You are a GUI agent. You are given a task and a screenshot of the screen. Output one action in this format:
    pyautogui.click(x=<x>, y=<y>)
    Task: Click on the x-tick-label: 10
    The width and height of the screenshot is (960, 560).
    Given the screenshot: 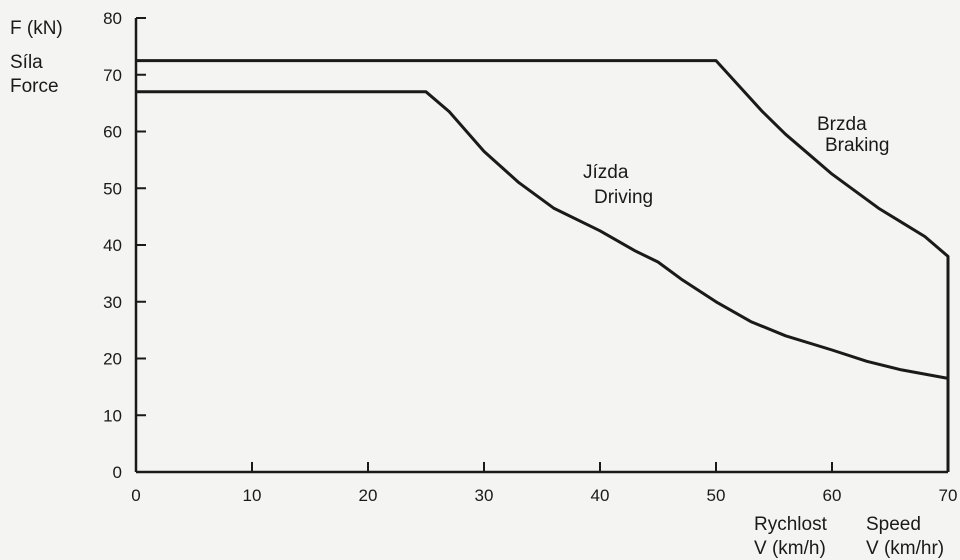 What is the action you would take?
    pyautogui.click(x=252, y=495)
    